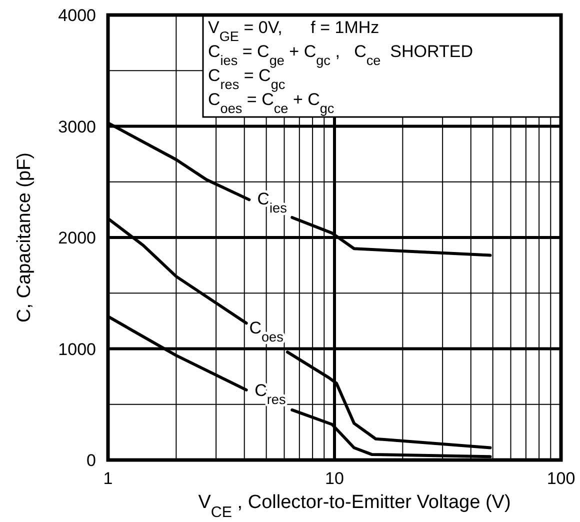 Image resolution: width=580 pixels, height=522 pixels. I want to click on x-tick-label: 100, so click(561, 478).